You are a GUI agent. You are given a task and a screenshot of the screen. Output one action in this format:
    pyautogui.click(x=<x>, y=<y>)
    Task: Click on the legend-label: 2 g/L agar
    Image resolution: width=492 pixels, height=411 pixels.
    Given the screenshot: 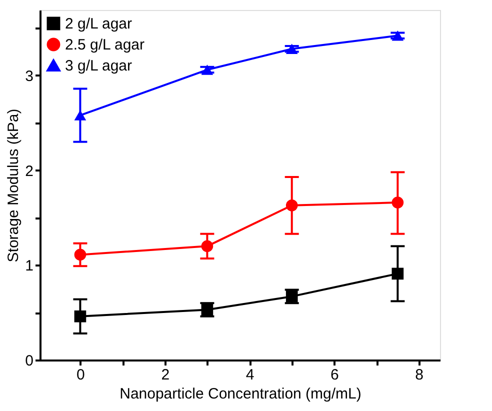 What is the action you would take?
    pyautogui.click(x=98, y=24)
    